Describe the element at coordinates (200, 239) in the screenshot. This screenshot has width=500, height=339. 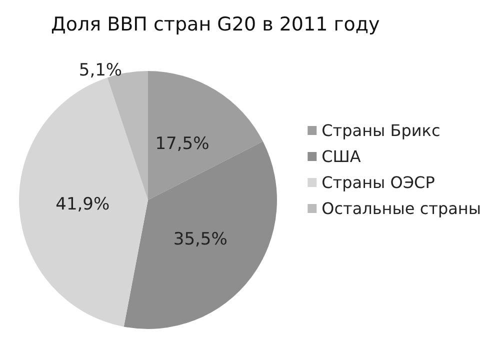
I see `data-label: 35,5%` at that location.